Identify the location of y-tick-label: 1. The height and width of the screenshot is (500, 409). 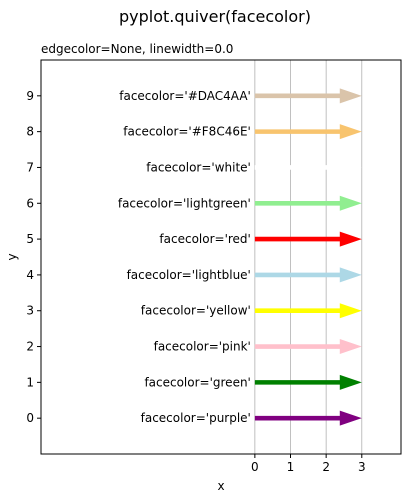
(30, 382).